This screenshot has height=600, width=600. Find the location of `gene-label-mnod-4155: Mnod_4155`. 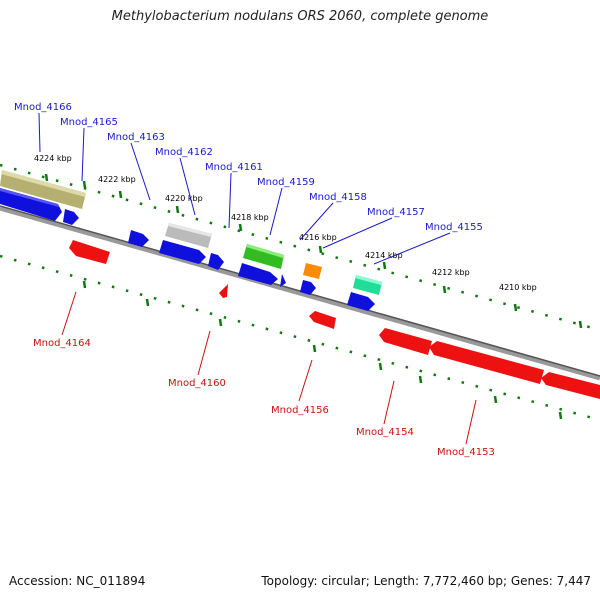

gene-label-mnod-4155: Mnod_4155 is located at coordinates (454, 227).